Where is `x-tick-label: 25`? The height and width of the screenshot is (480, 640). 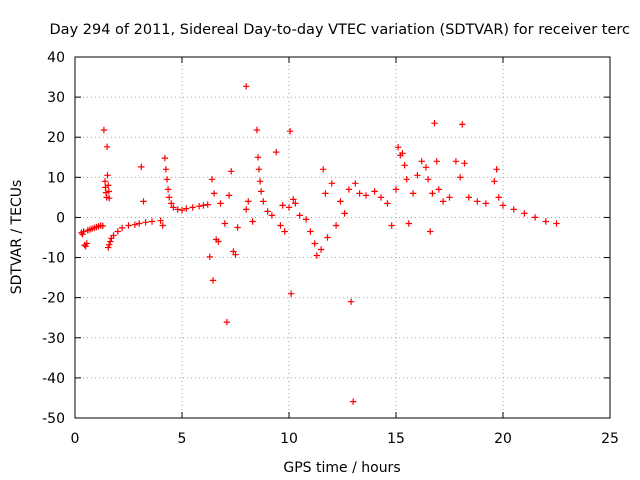
x-tick-label: 25 is located at coordinates (610, 439).